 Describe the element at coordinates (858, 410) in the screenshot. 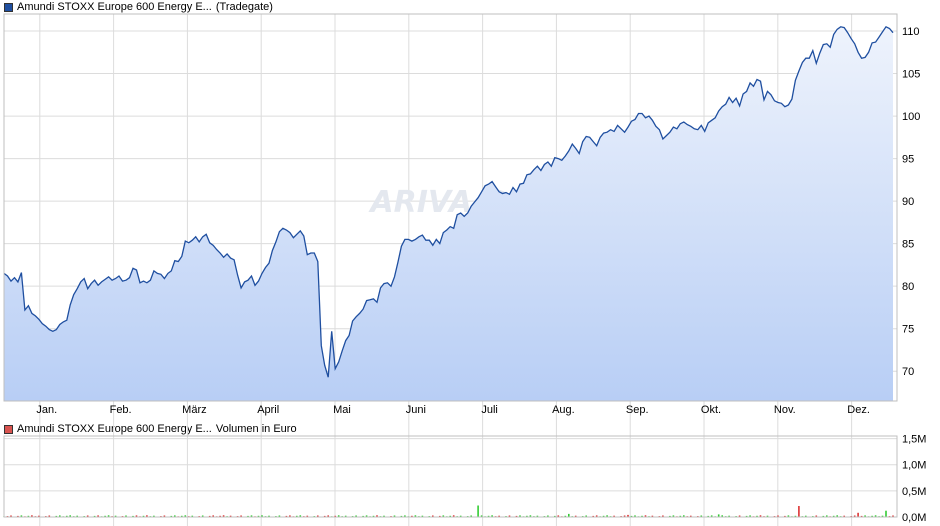

I see `x-tick-label: Dez.` at that location.